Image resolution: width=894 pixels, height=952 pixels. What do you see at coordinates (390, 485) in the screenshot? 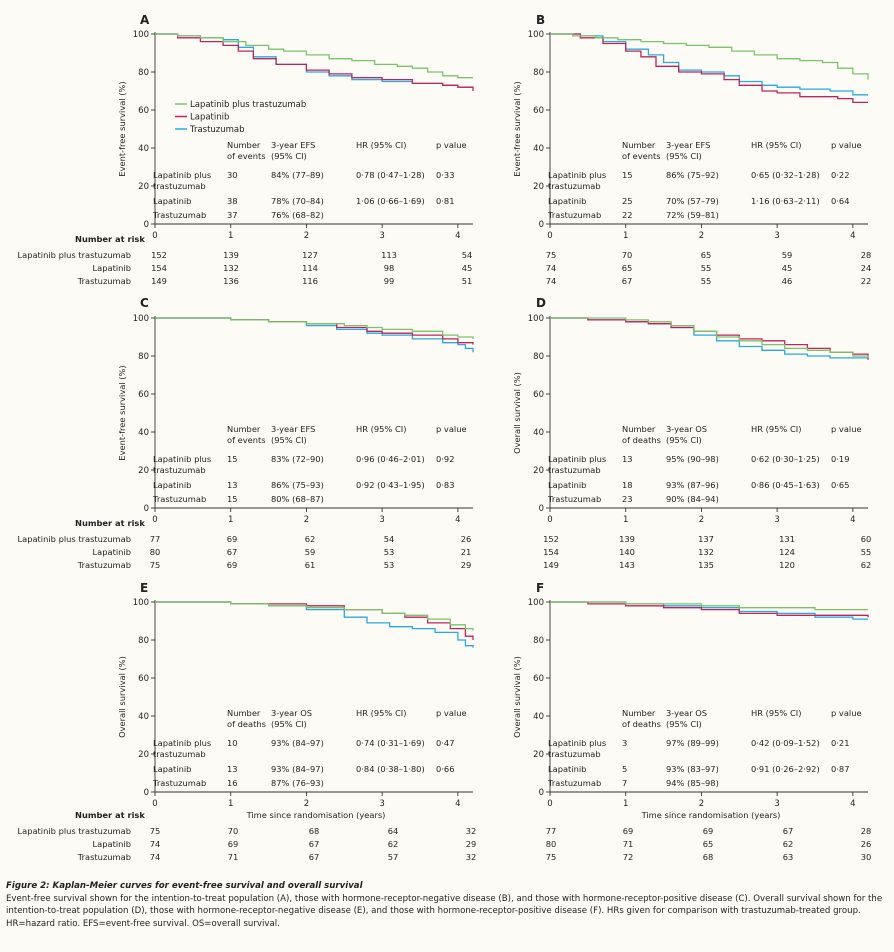
I see `table-cell-hr: 0·92 (0·43–1·95)` at bounding box center [390, 485].